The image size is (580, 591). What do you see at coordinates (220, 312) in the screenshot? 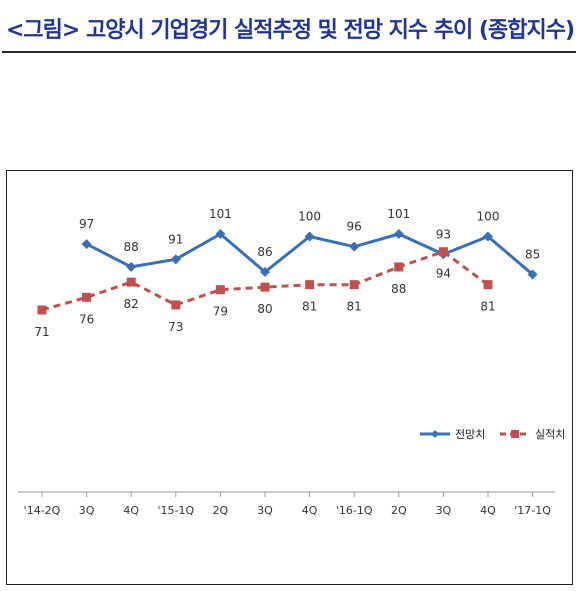
I see `data-label: 79` at bounding box center [220, 312].